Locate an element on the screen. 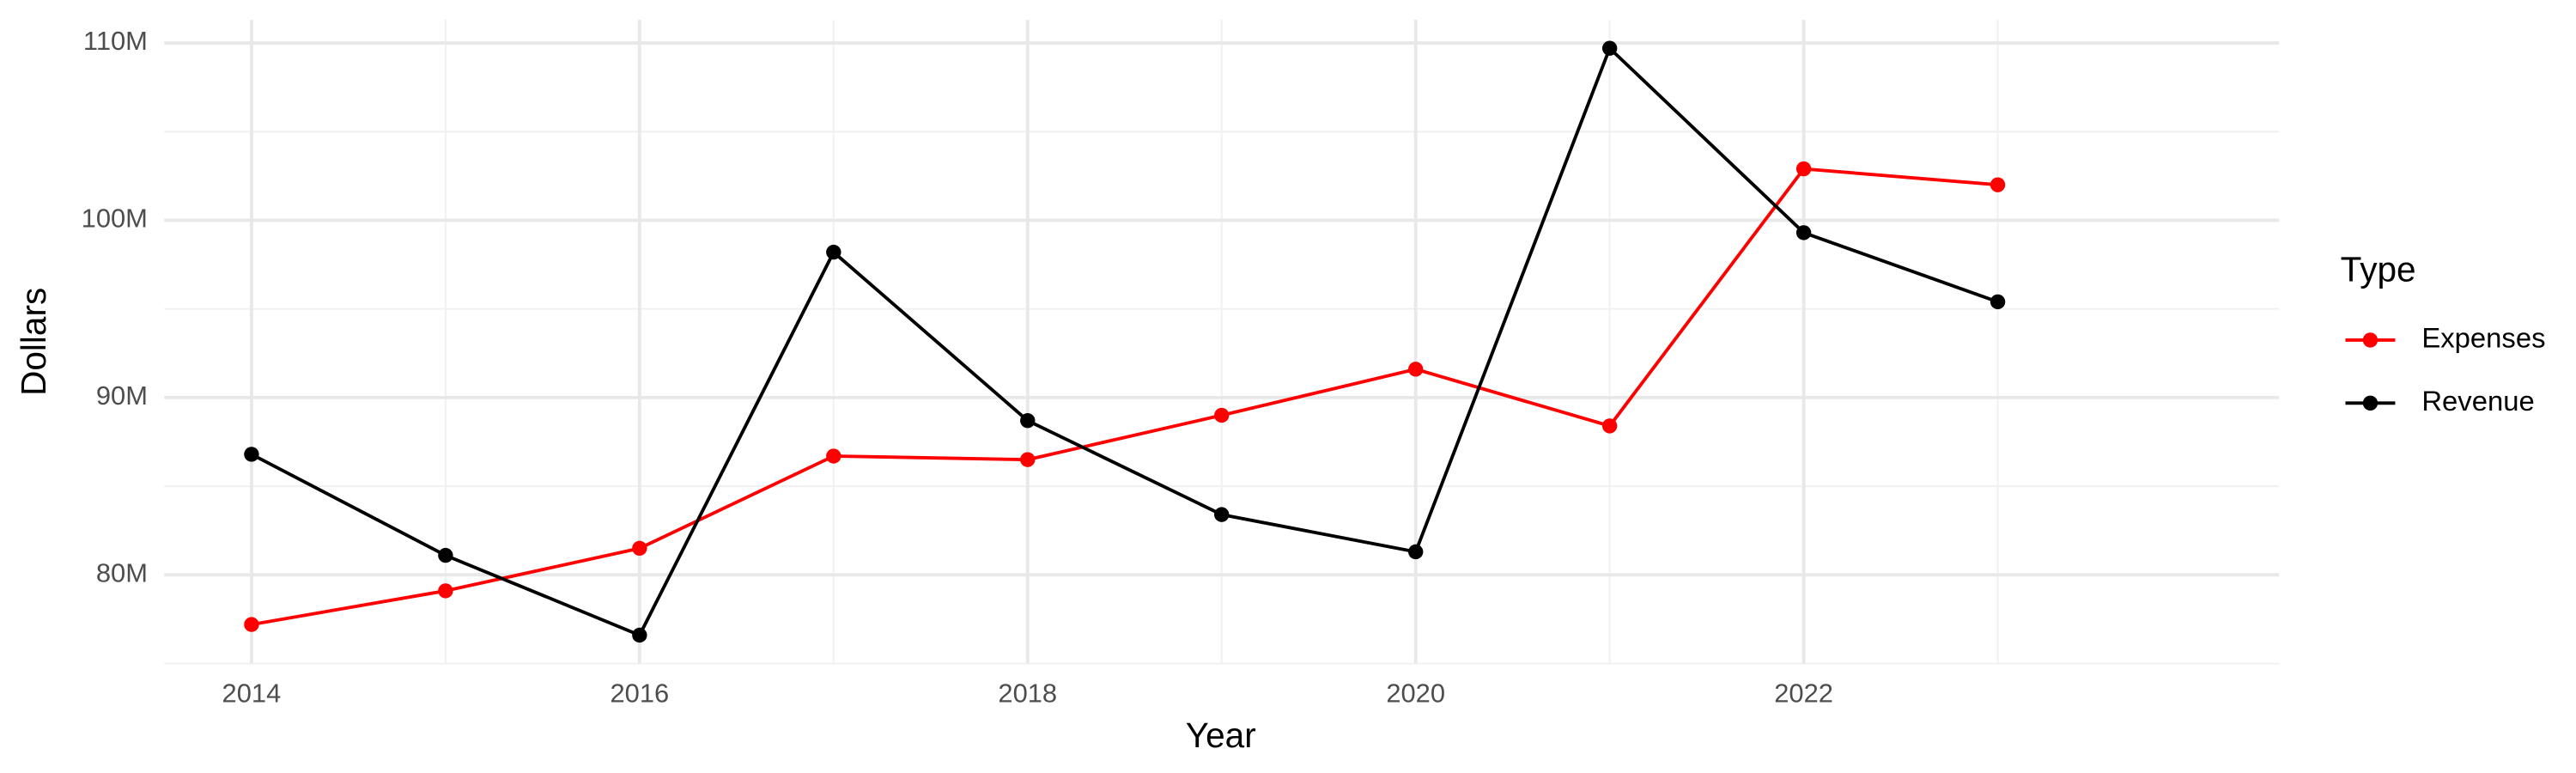 This screenshot has height=773, width=2576. y-axis-label: Dollars is located at coordinates (33, 342).